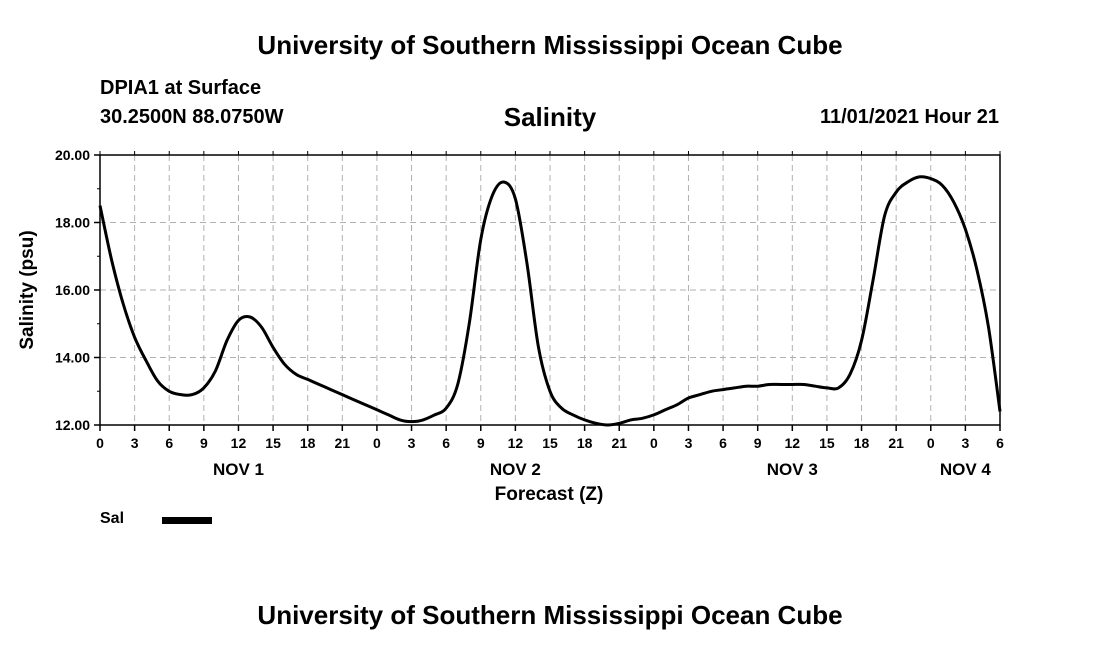  What do you see at coordinates (238, 469) in the screenshot?
I see `date-label: NOV 1` at bounding box center [238, 469].